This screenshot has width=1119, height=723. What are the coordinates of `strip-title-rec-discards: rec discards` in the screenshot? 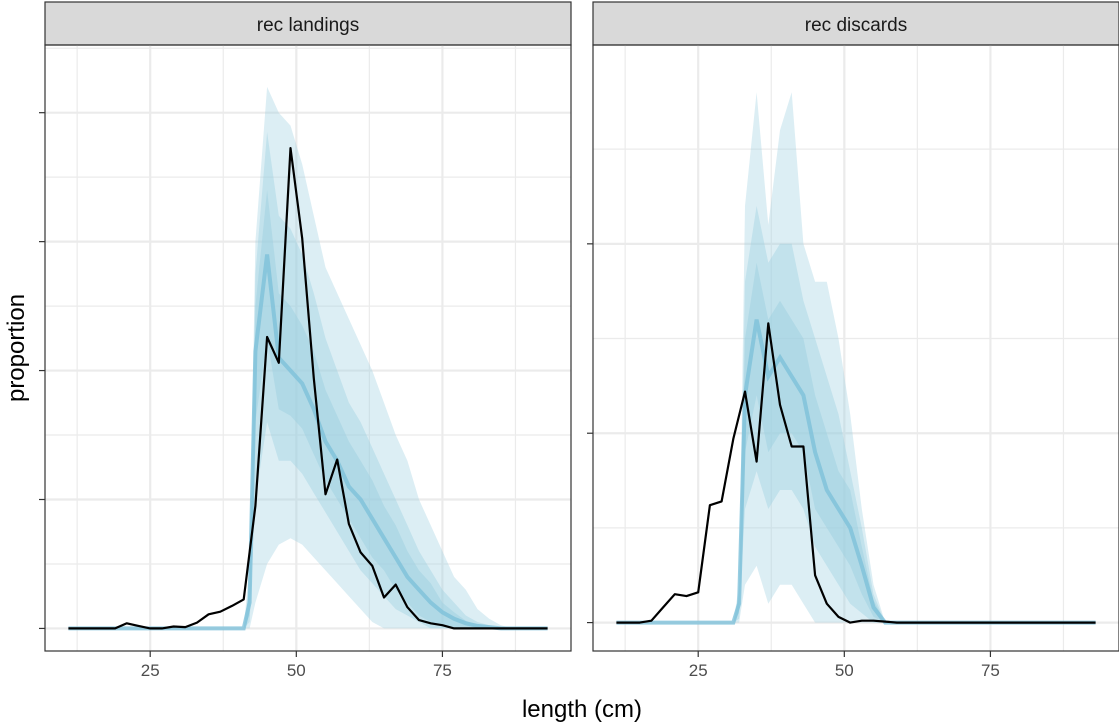 It's located at (856, 25).